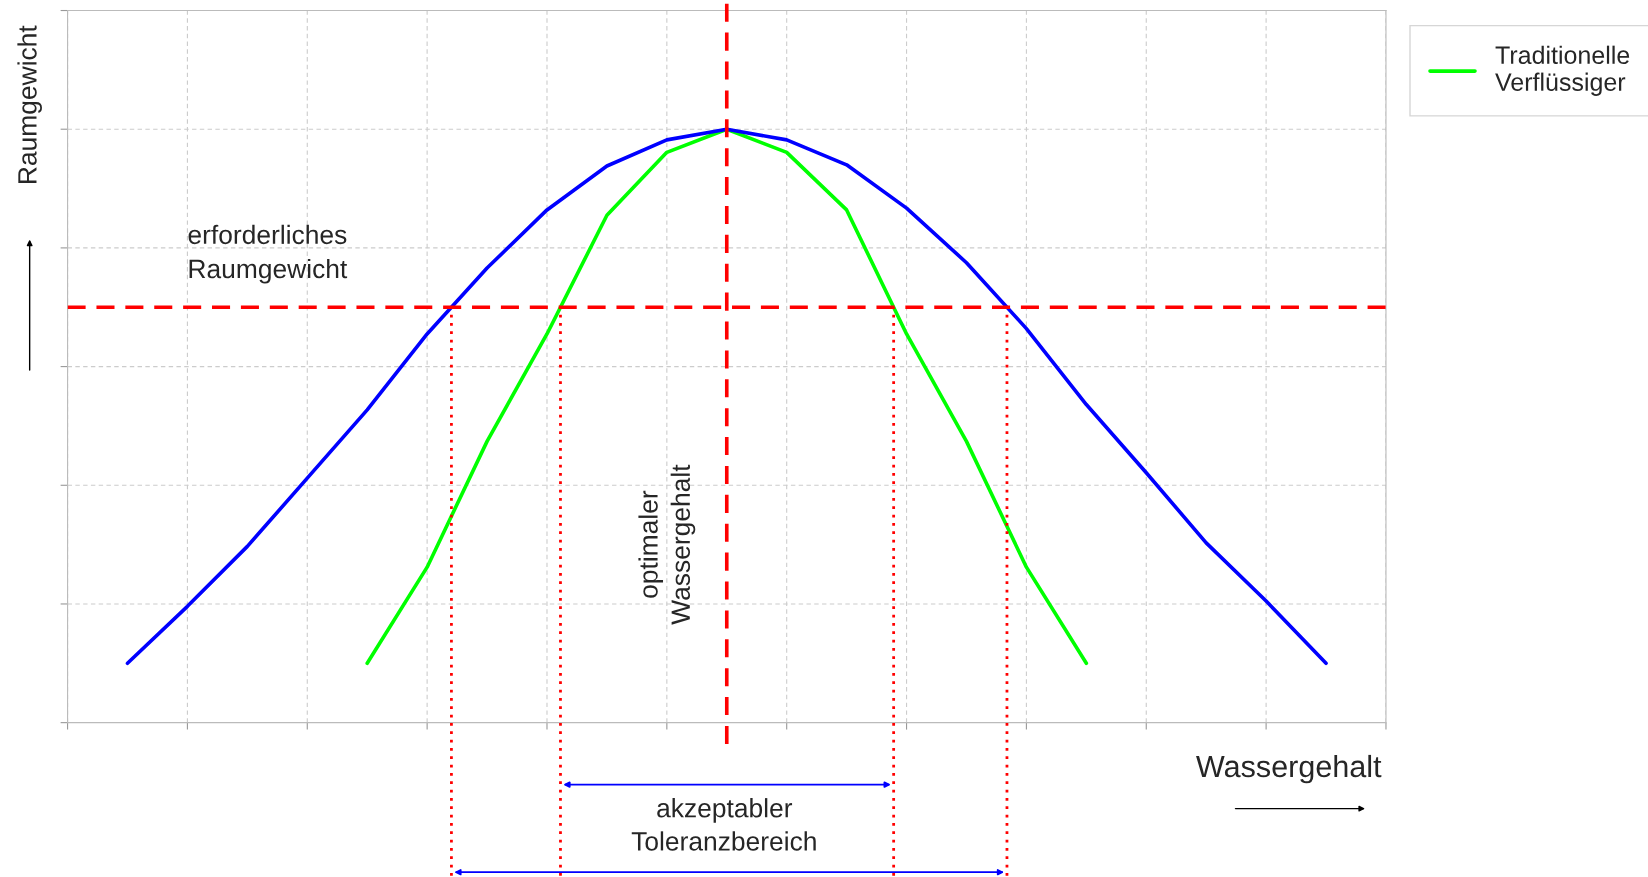 The height and width of the screenshot is (877, 1648). What do you see at coordinates (268, 254) in the screenshot?
I see `ref-line-label: erforderliches Raumgewicht` at bounding box center [268, 254].